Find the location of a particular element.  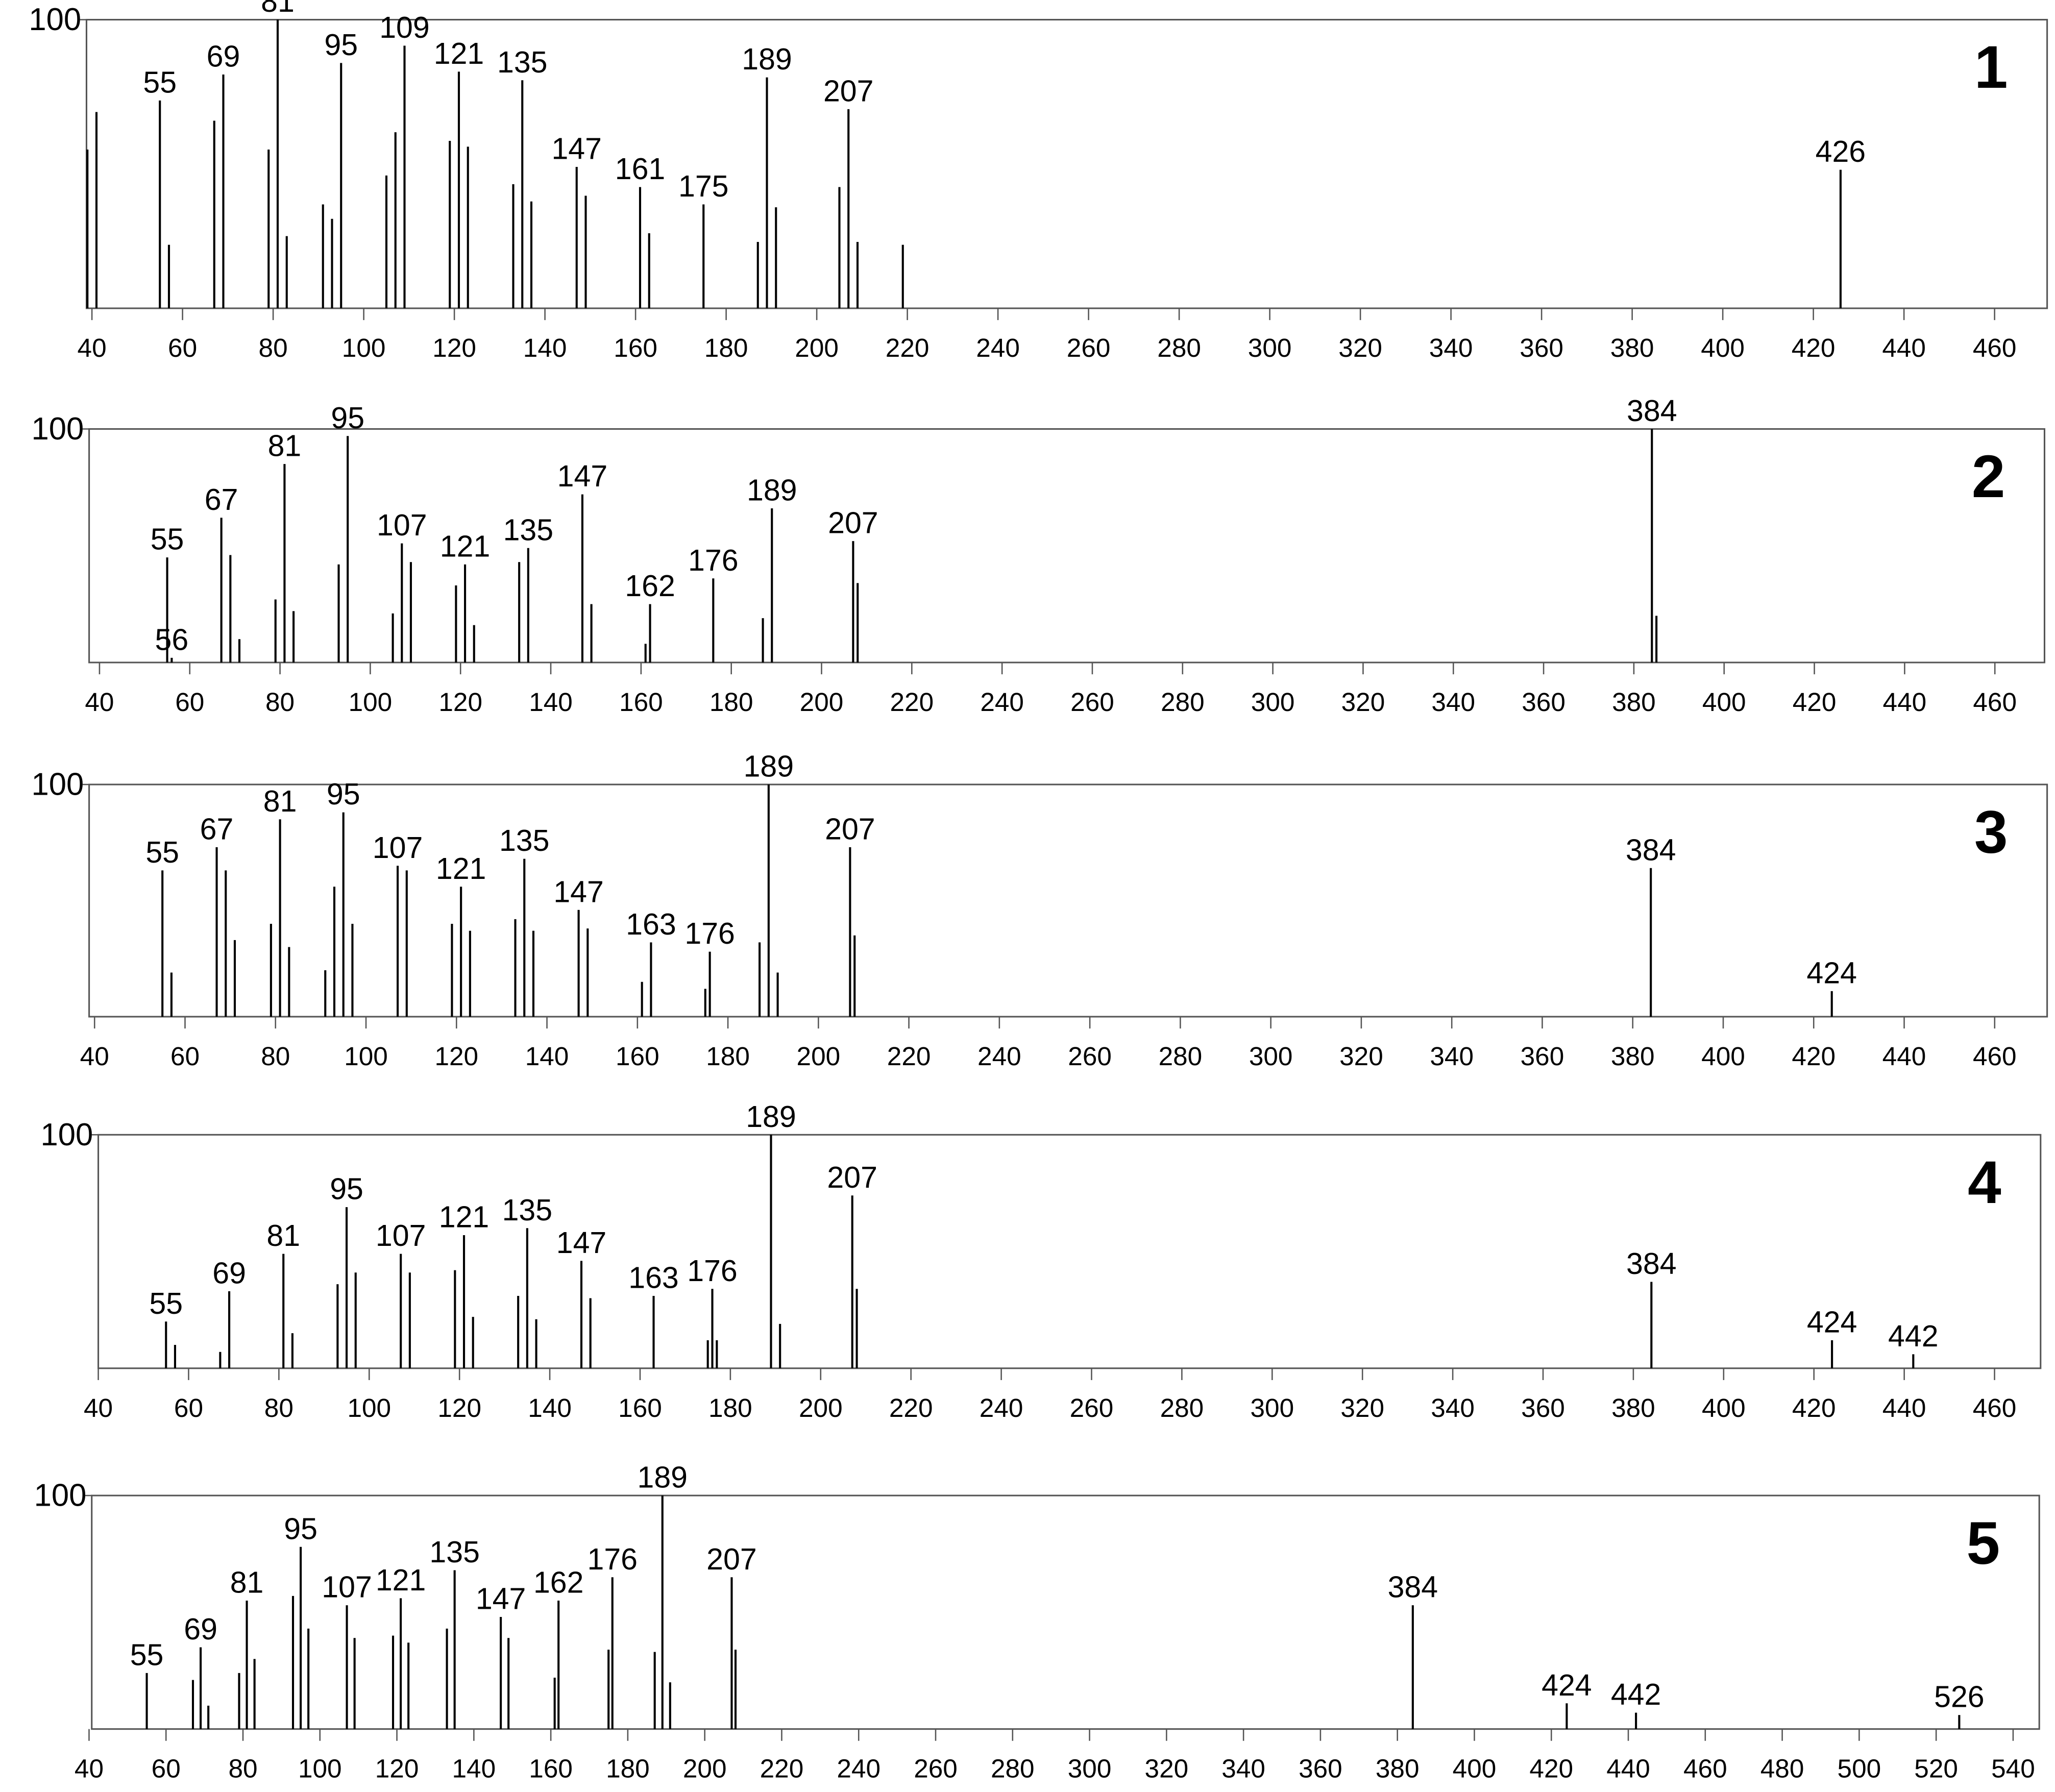

peak-label: 161 is located at coordinates (640, 169).